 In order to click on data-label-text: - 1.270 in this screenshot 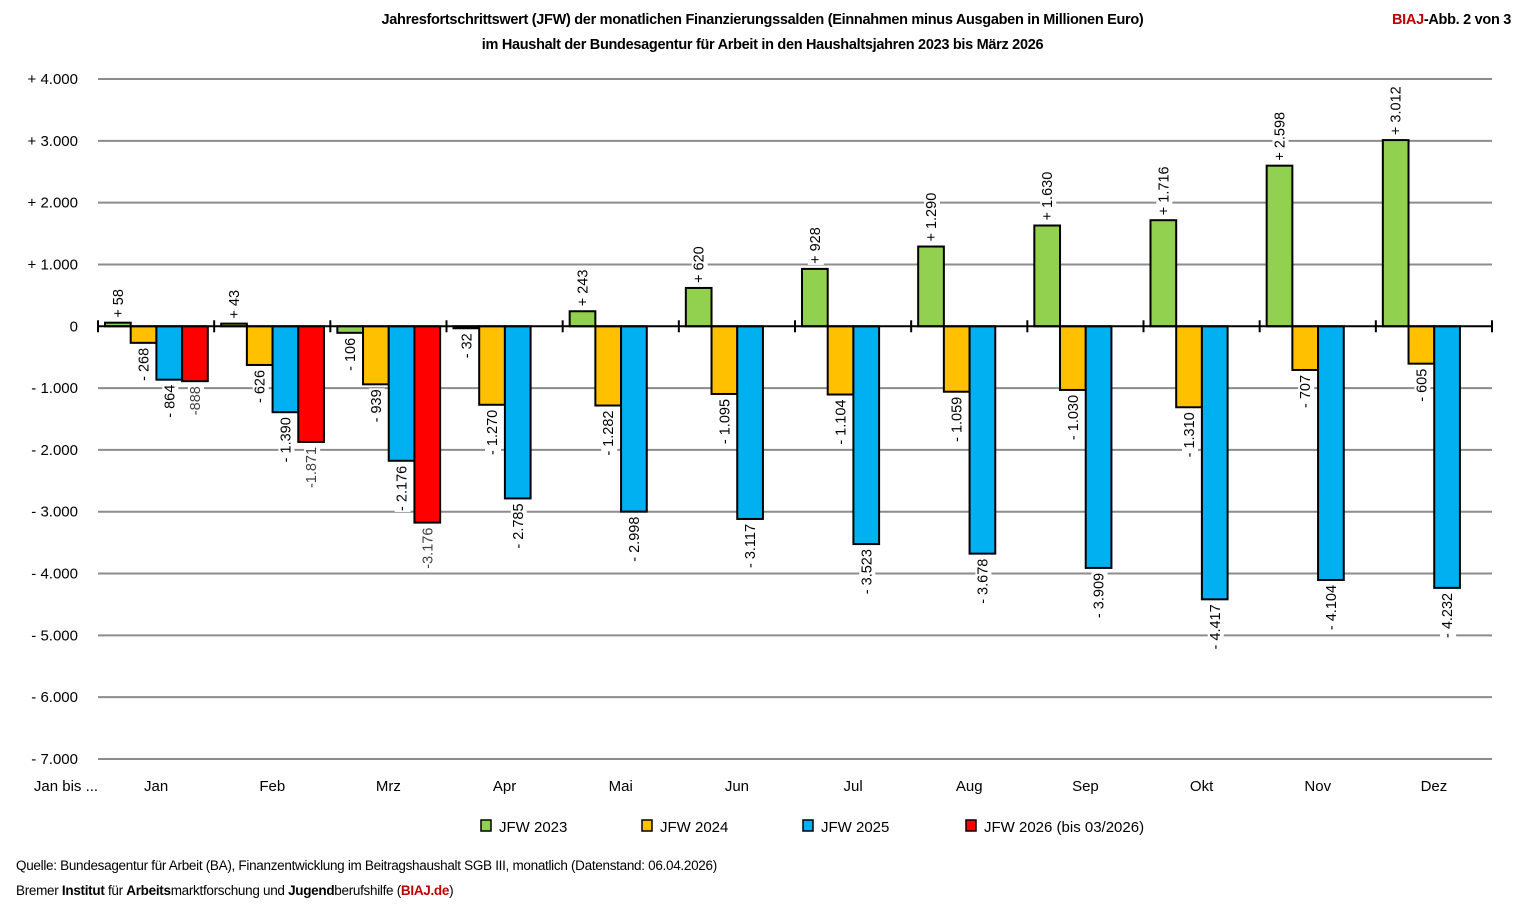, I will do `click(493, 432)`.